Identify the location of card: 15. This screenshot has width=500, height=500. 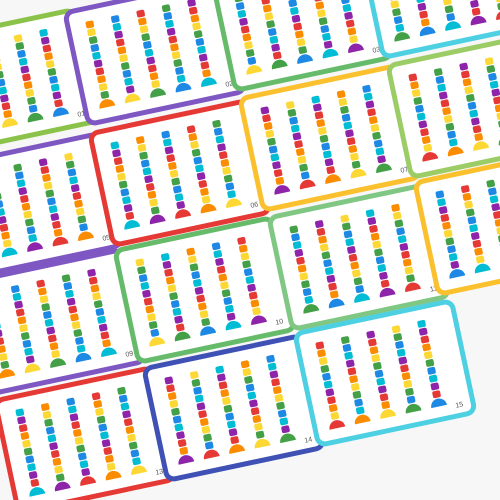
(385, 373).